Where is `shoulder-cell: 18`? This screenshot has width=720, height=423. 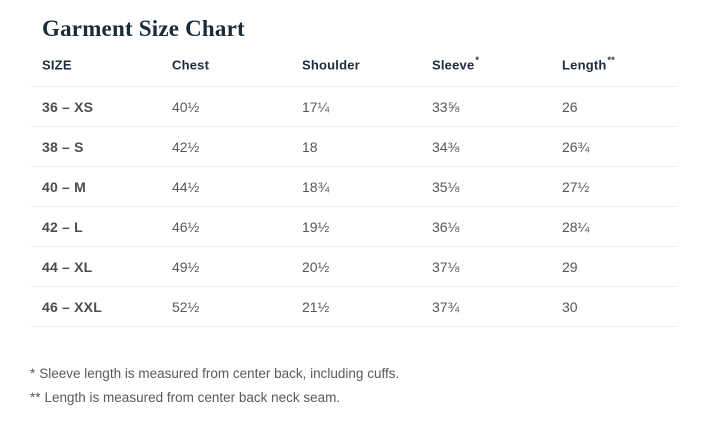 shoulder-cell: 18 is located at coordinates (355, 147).